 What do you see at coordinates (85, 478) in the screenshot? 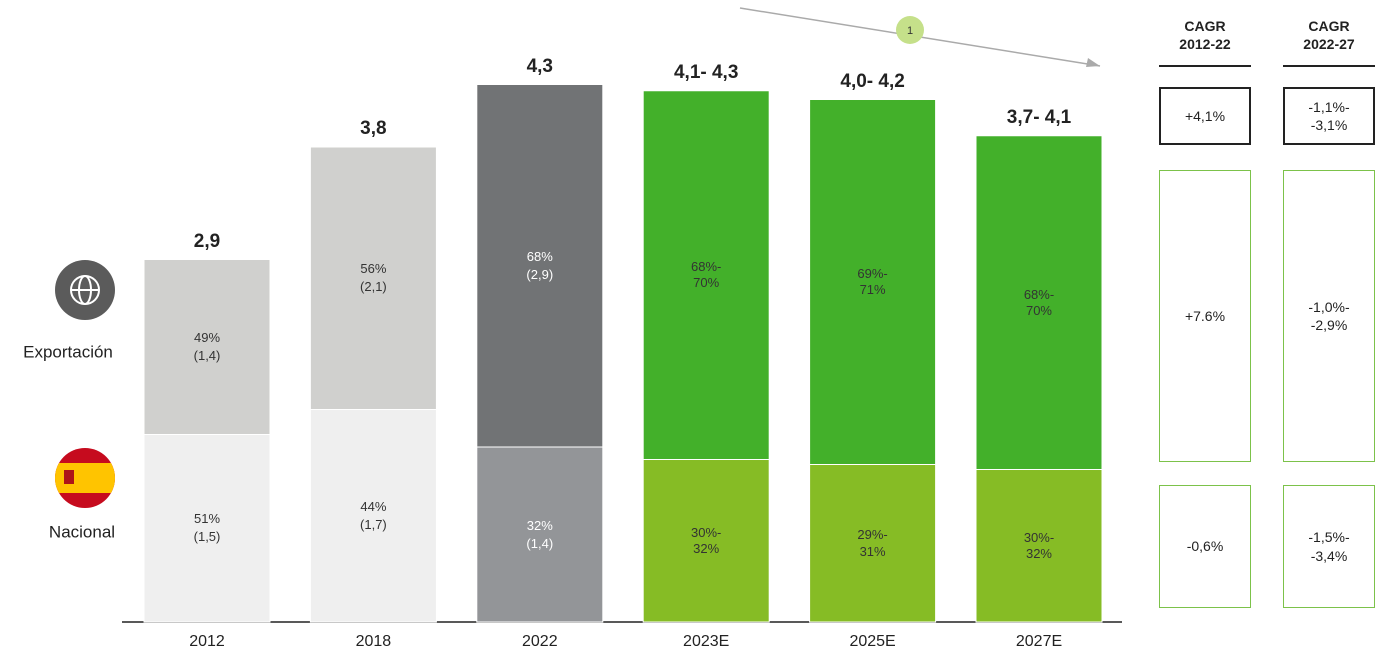
I see `spain-flag` at bounding box center [85, 478].